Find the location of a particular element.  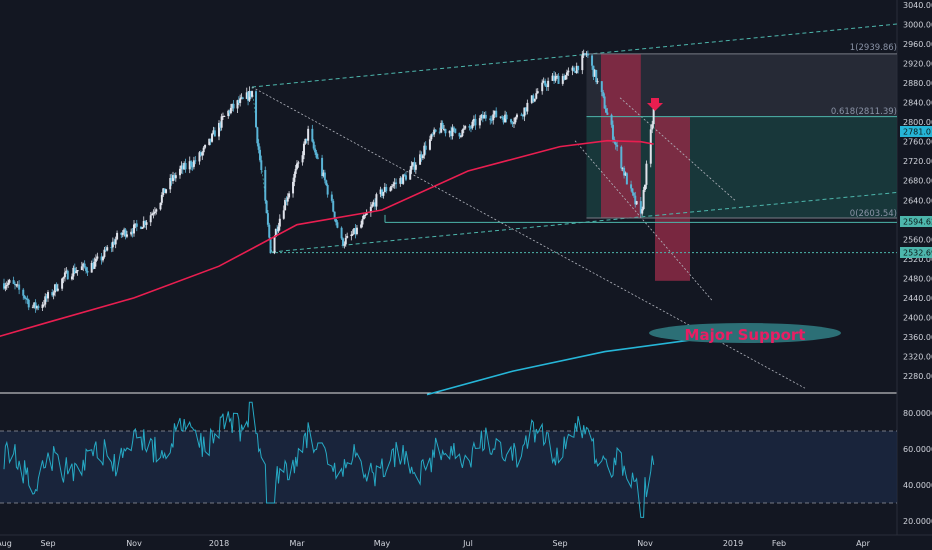

x-tick-label: Feb is located at coordinates (779, 543).